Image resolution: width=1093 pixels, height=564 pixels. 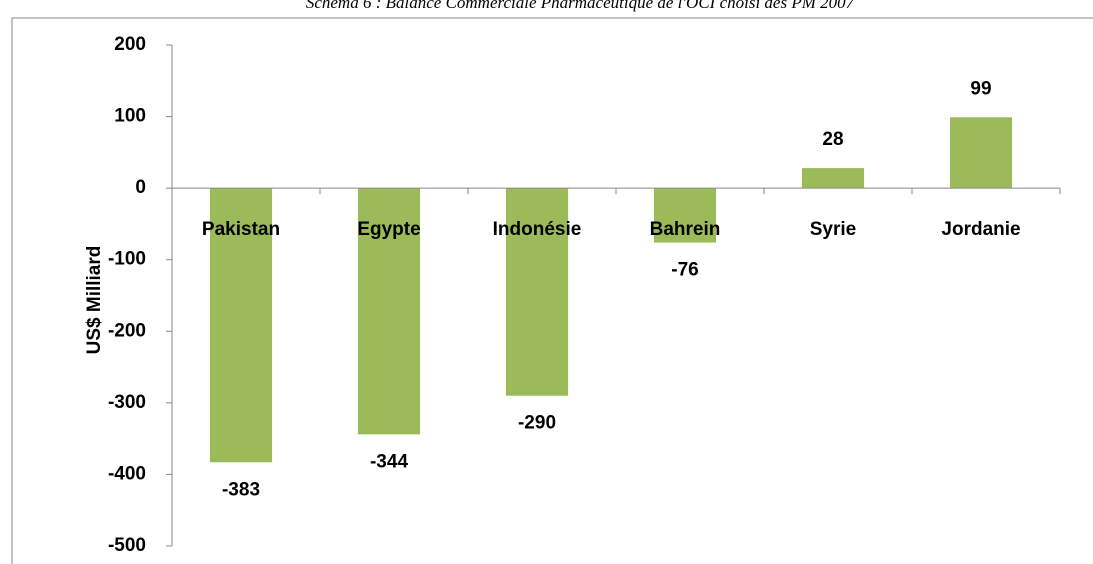 What do you see at coordinates (130, 116) in the screenshot?
I see `y-tick-label: 100` at bounding box center [130, 116].